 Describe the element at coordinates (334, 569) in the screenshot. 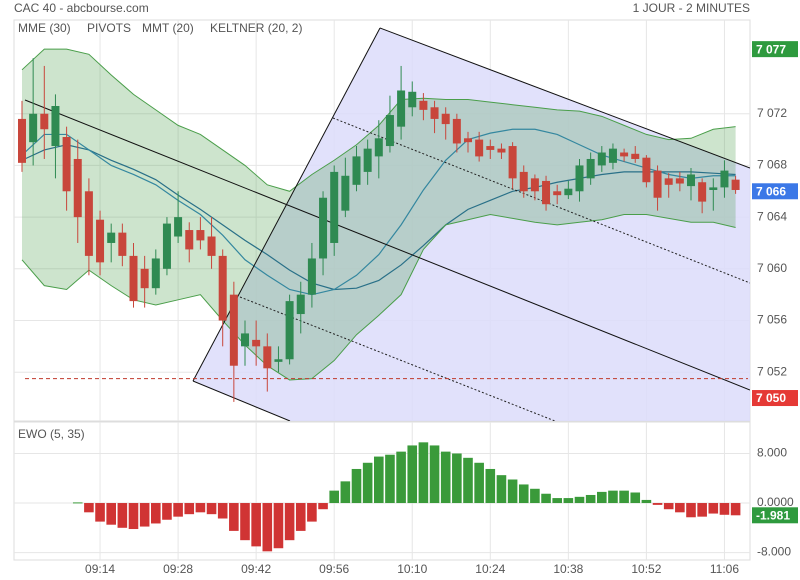

I see `x-tick-label: 09:56` at that location.